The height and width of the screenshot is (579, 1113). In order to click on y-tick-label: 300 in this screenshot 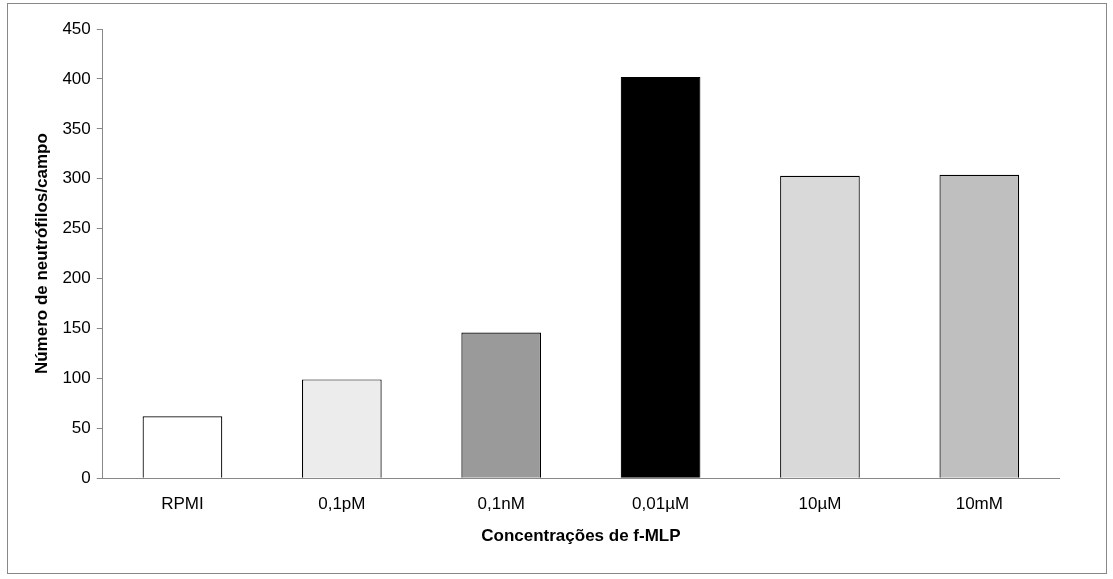, I will do `click(76, 178)`.